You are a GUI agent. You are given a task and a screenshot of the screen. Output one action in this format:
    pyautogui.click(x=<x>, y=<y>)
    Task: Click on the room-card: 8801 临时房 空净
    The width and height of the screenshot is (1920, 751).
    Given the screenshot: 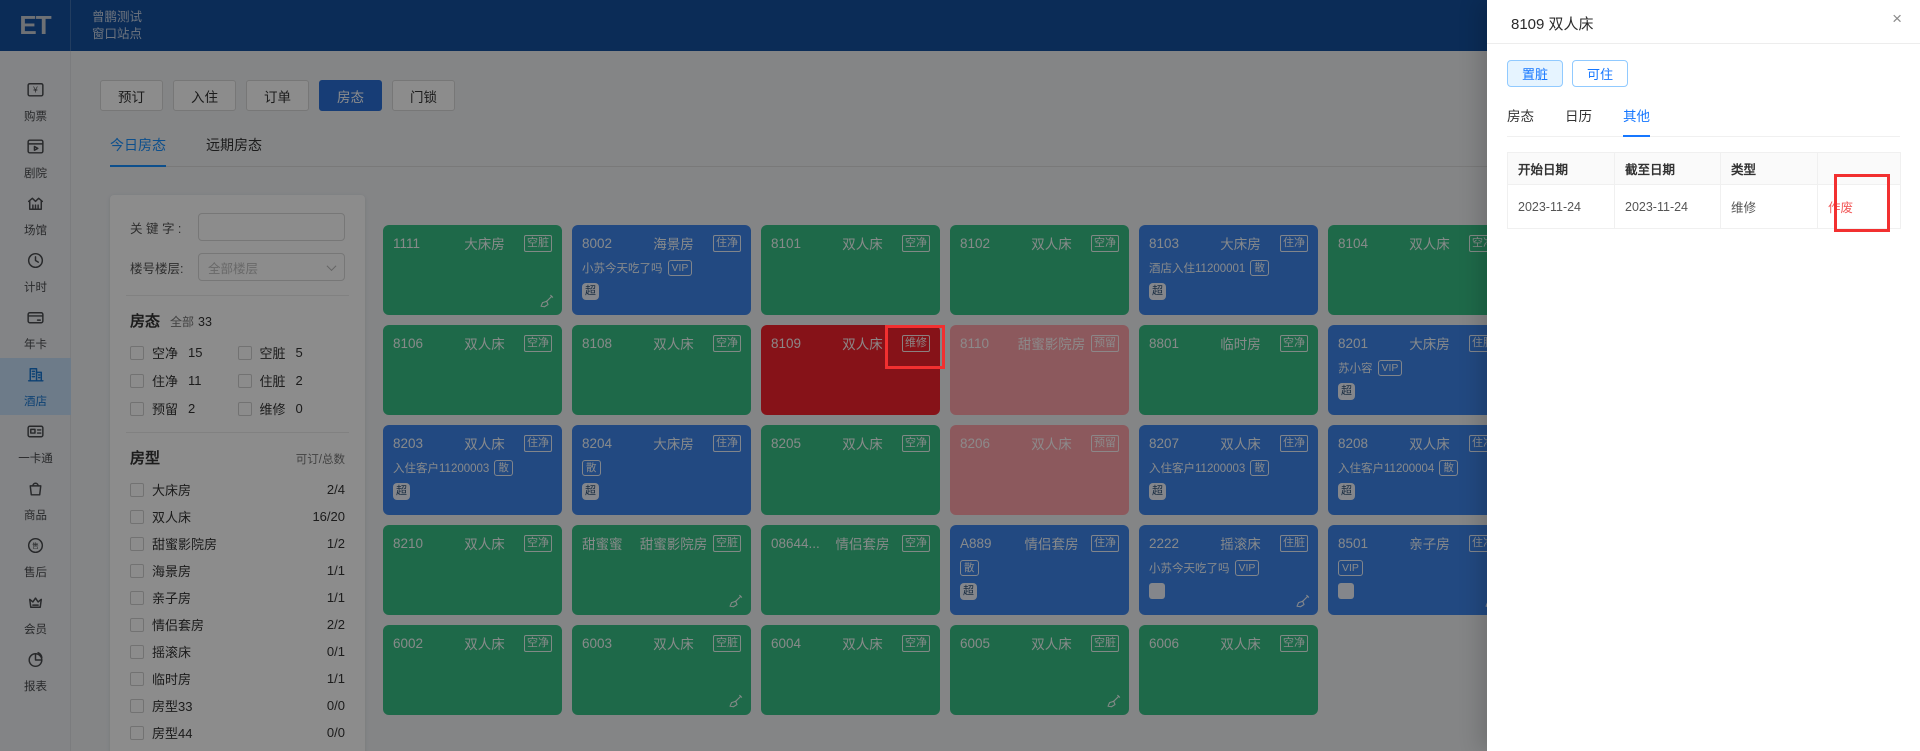 What is the action you would take?
    pyautogui.click(x=1228, y=370)
    